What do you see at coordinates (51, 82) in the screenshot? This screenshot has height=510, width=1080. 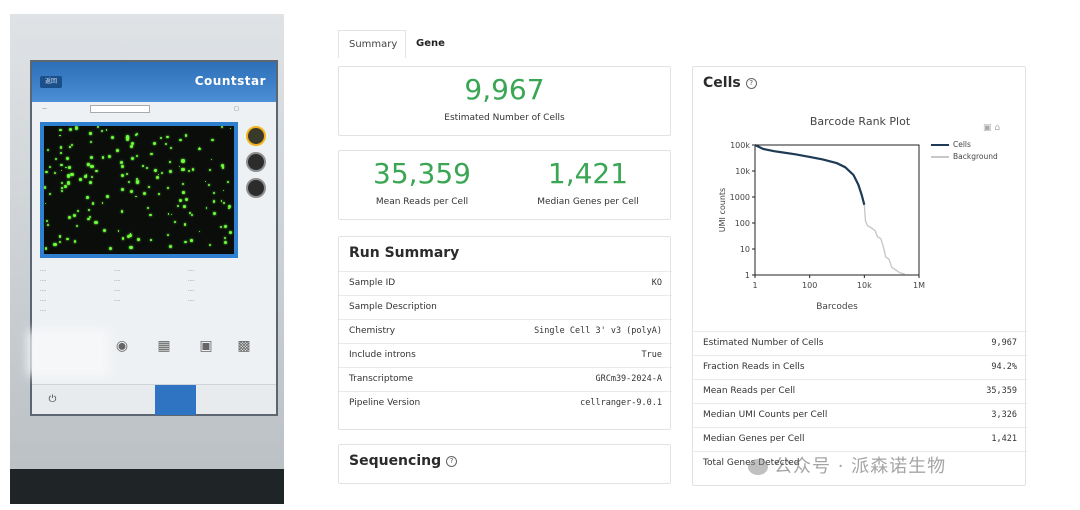 I see `device-back-button: 返回` at bounding box center [51, 82].